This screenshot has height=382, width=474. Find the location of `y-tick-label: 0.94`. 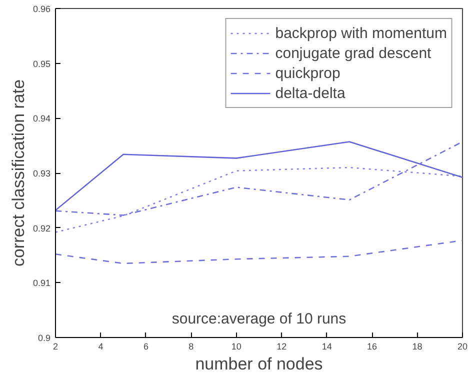

y-tick-label: 0.94 is located at coordinates (41, 119).